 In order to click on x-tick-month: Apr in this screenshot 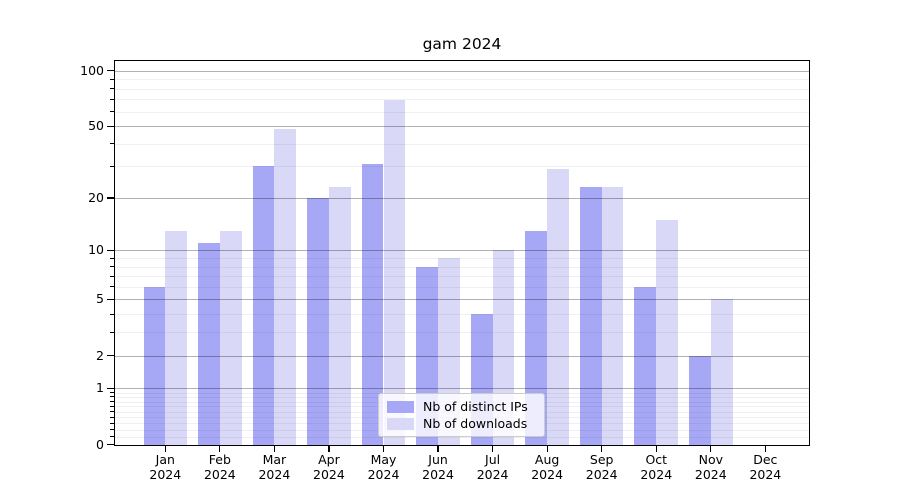, I will do `click(329, 459)`.